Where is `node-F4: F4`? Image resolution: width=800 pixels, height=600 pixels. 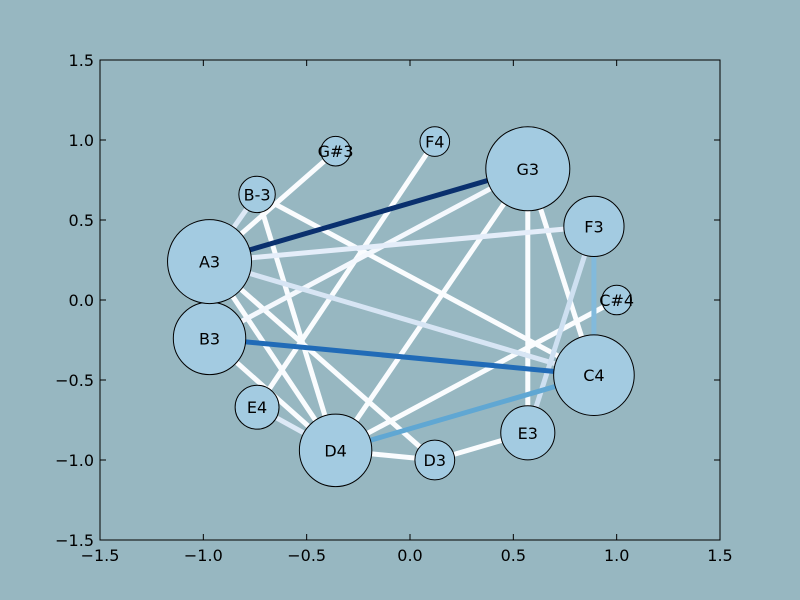 node-F4: F4 is located at coordinates (435, 141).